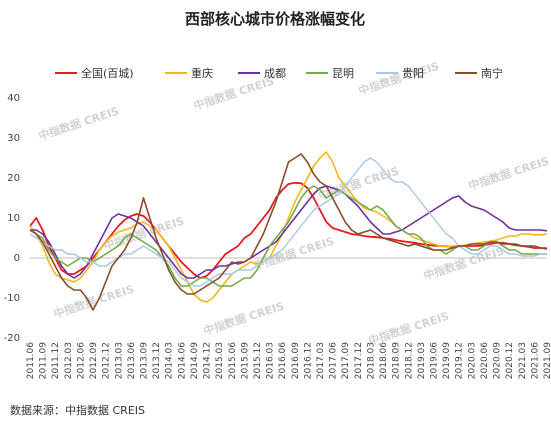 This screenshot has width=551, height=426. What do you see at coordinates (498, 360) in the screenshot?
I see `x-tick-label: 2020.09` at bounding box center [498, 360].